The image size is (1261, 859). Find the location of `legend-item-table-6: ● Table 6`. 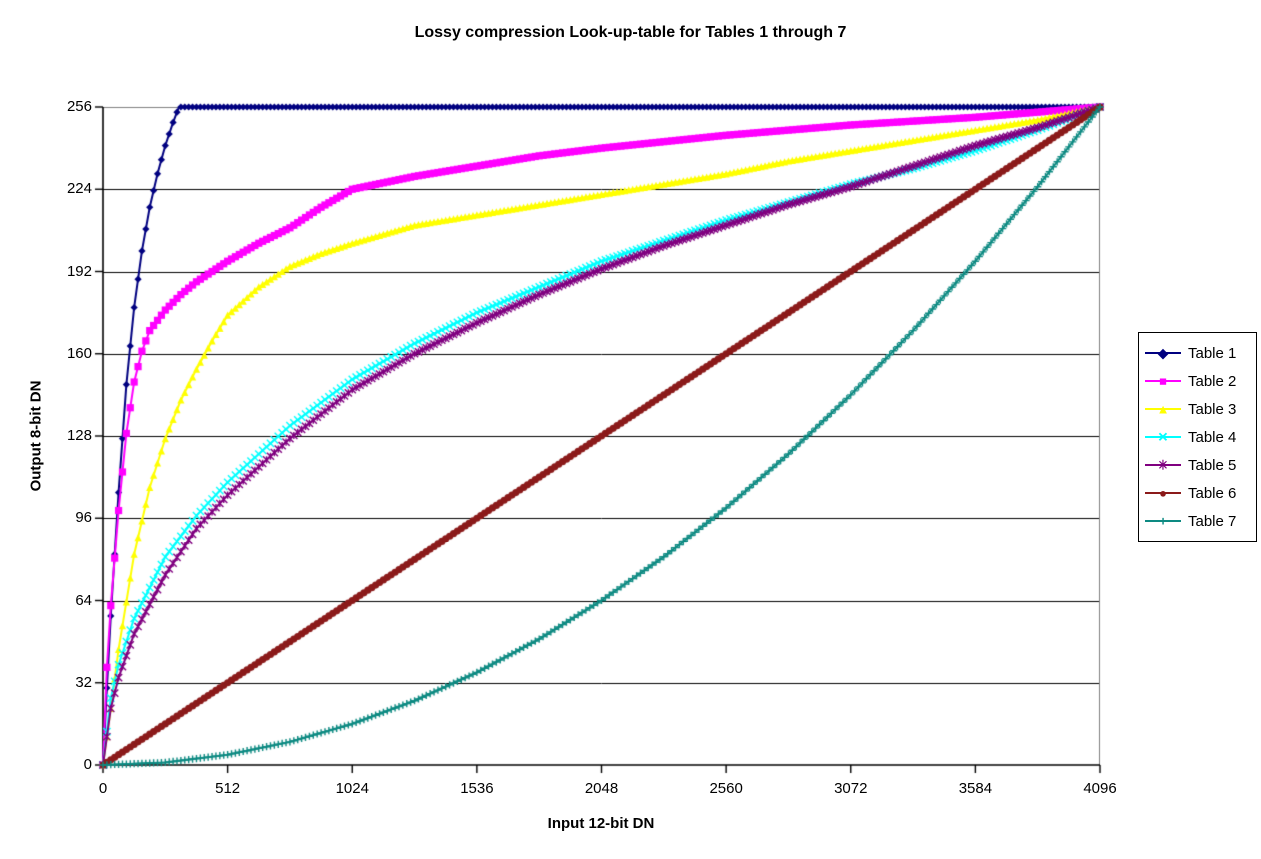

legend-item-table-6: ● Table 6 is located at coordinates (1198, 493).